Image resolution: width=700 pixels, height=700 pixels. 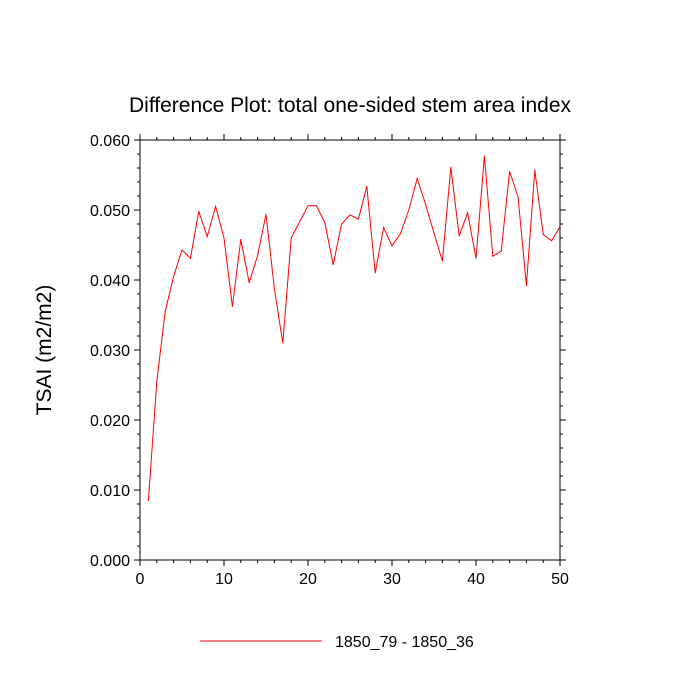 What do you see at coordinates (404, 642) in the screenshot?
I see `legend-label: 1850_79 - 1850_36` at bounding box center [404, 642].